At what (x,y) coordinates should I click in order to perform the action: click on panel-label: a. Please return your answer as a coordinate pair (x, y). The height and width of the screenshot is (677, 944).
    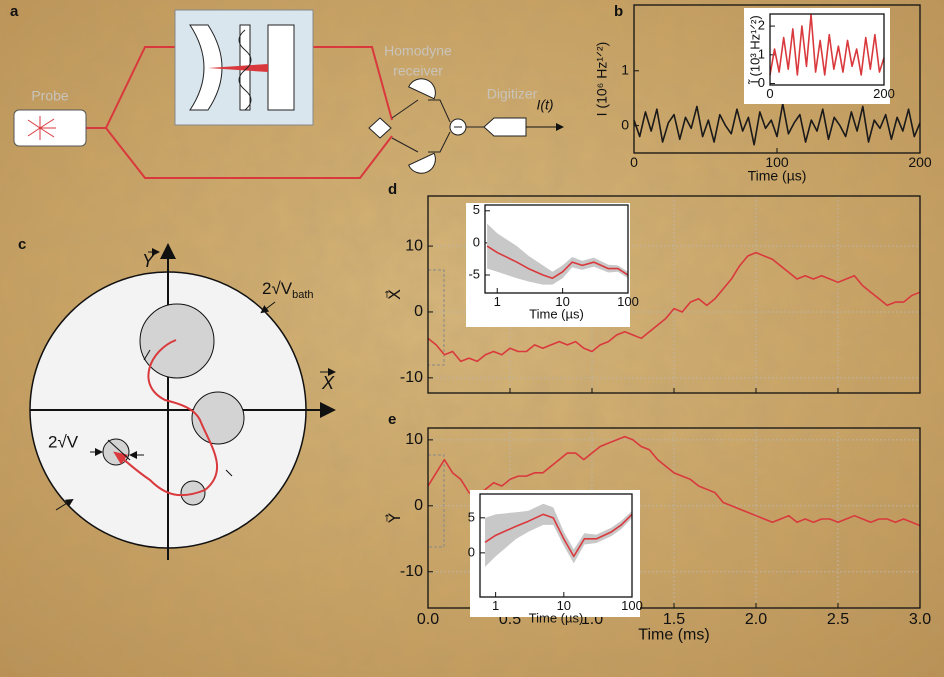
    Looking at the image, I should click on (14, 11).